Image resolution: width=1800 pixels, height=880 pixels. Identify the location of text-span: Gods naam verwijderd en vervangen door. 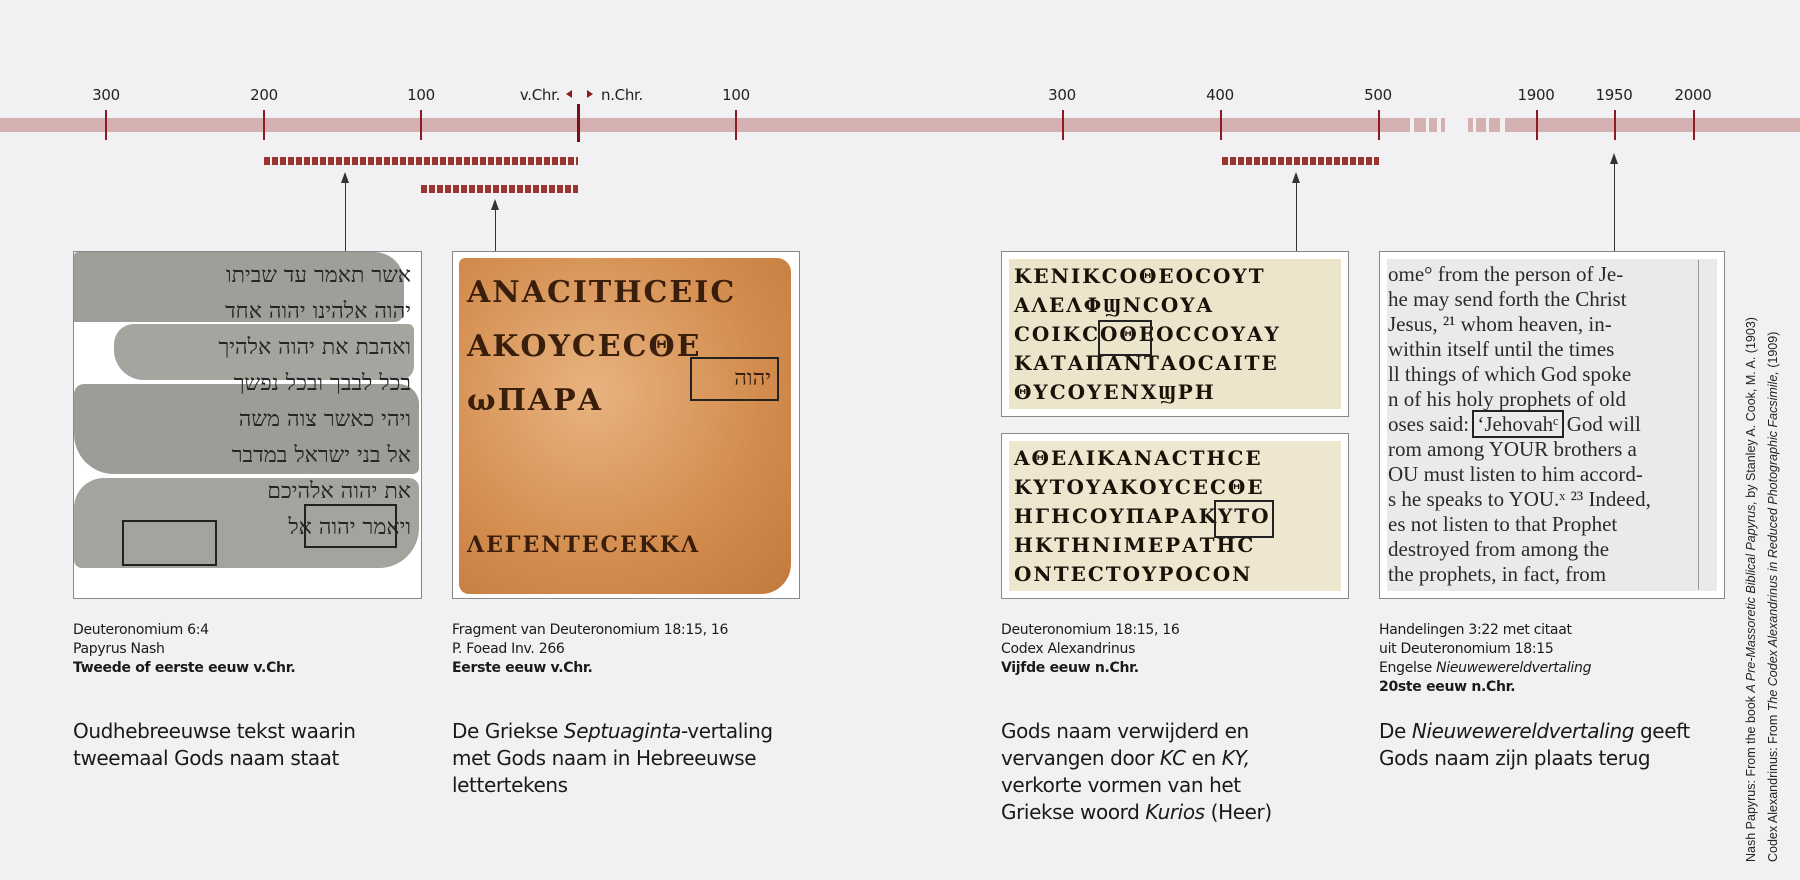
(1125, 744).